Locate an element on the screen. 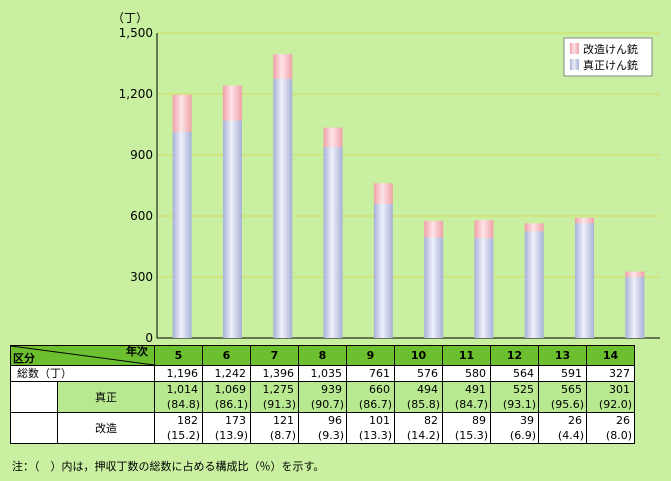 This screenshot has width=671, height=481. genuine-pct-cell: (84.8) is located at coordinates (178, 405).